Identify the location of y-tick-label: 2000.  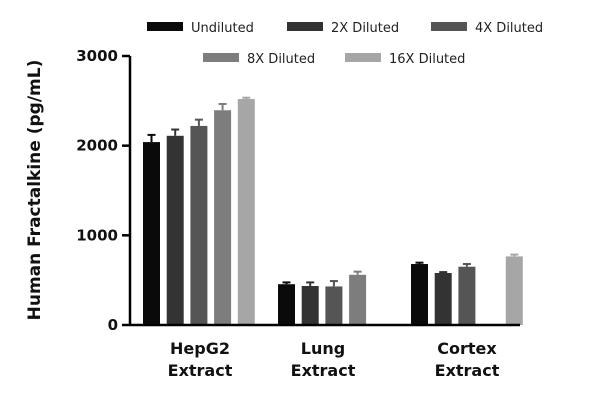
(97, 146).